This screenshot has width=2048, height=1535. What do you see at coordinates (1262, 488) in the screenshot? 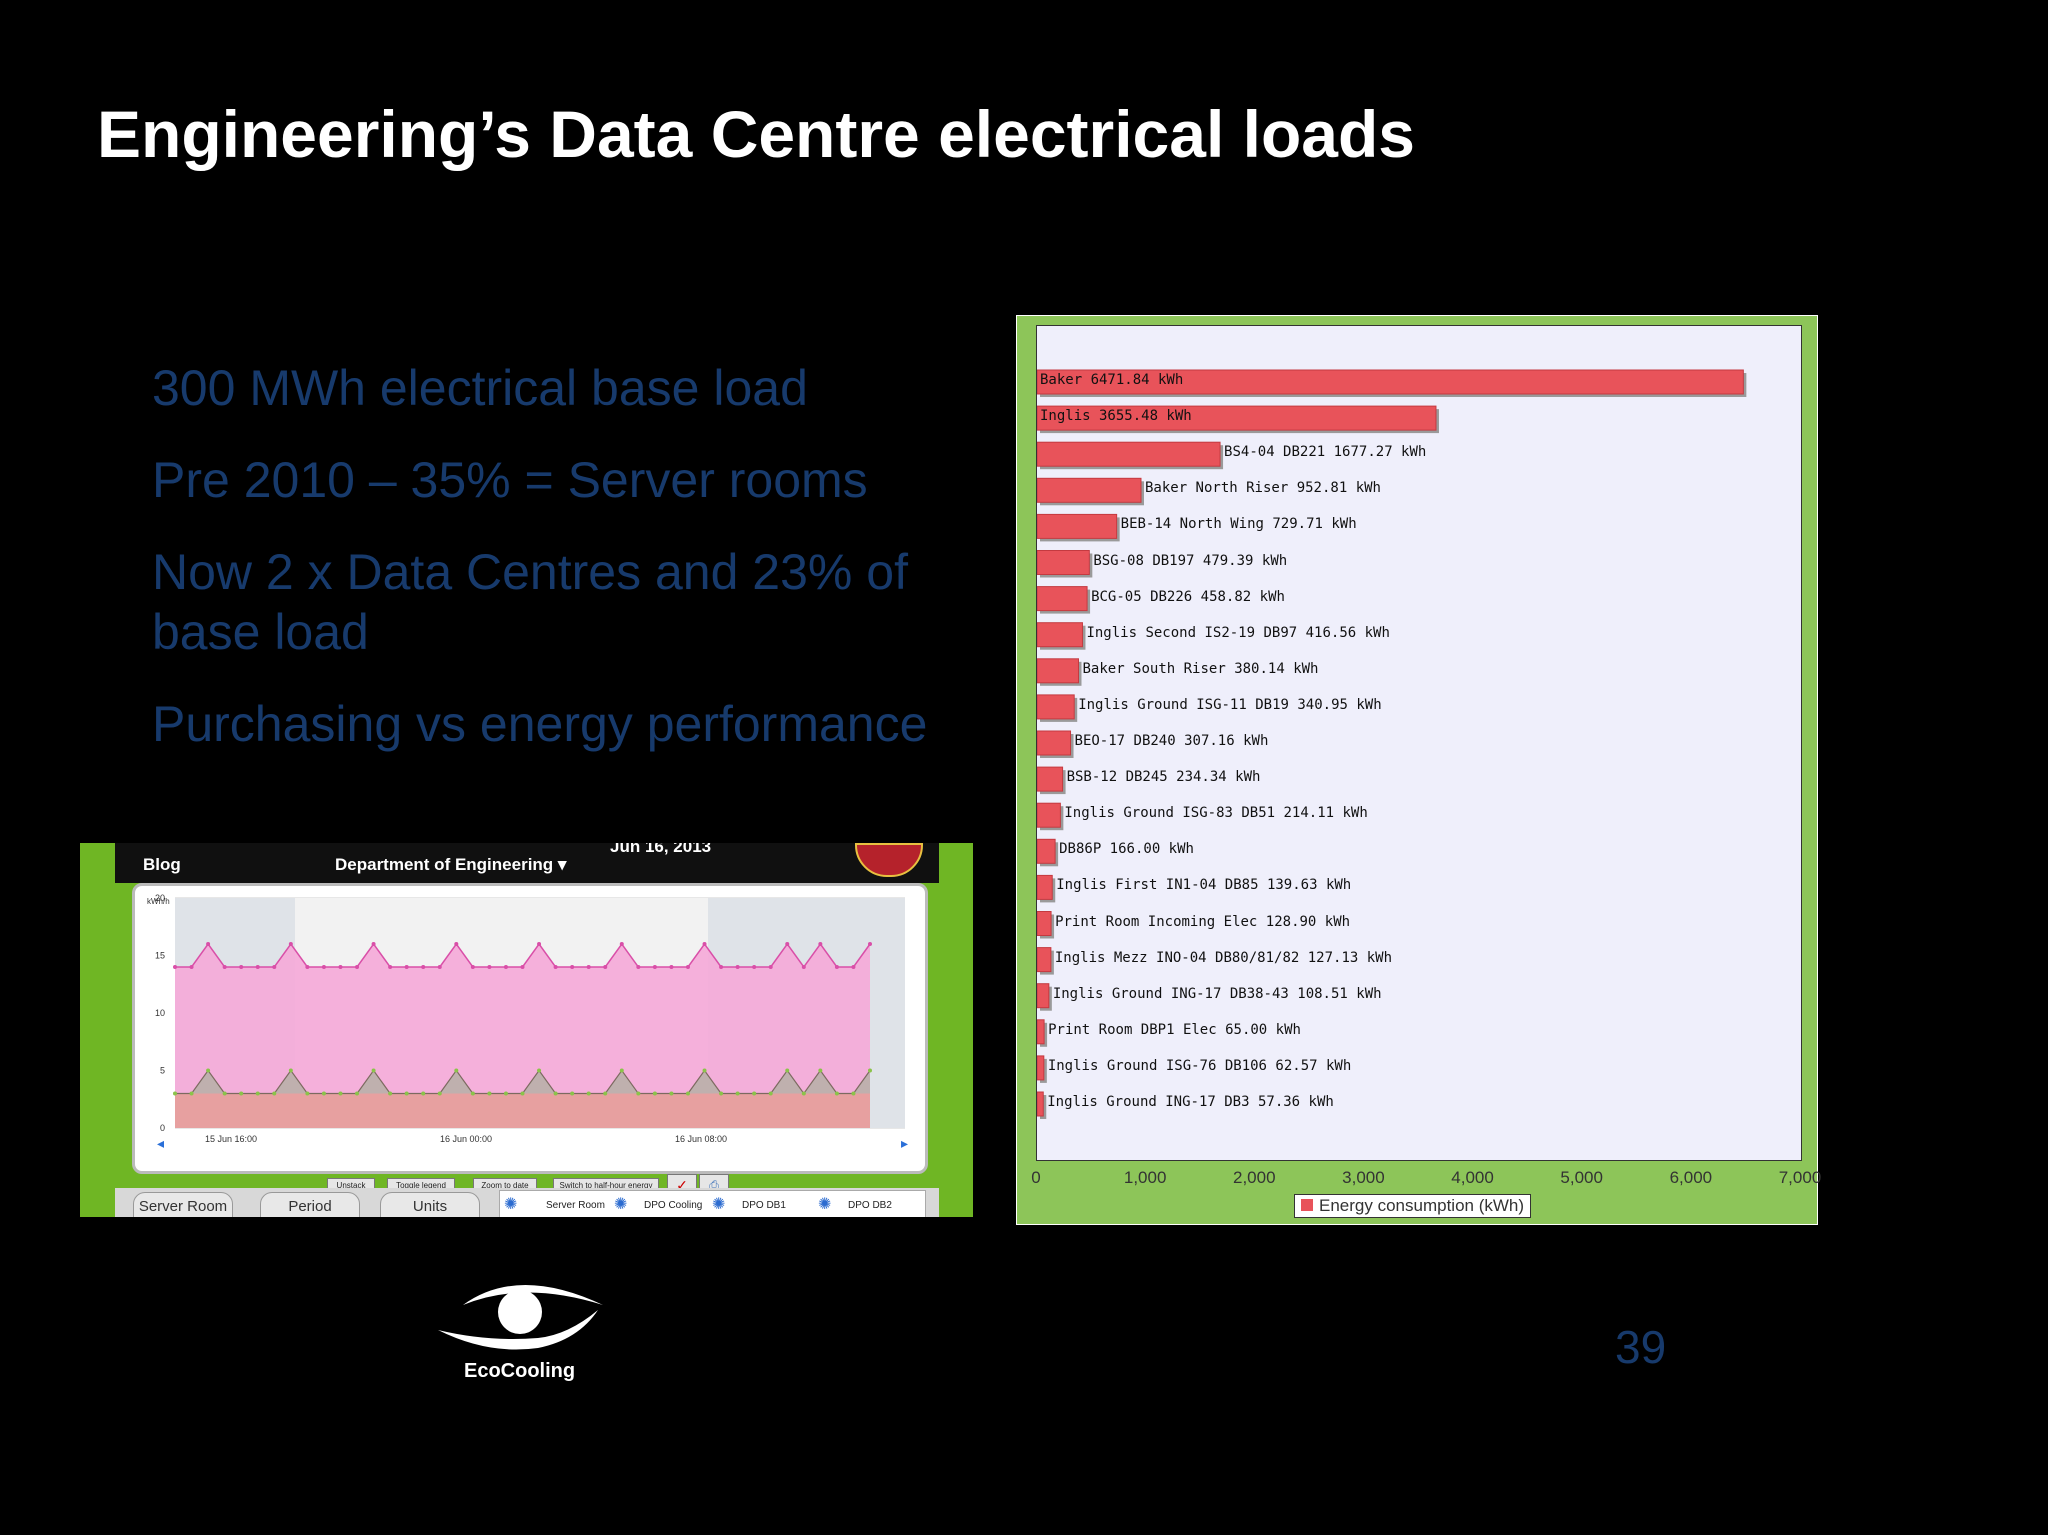
I see `bar-label: Baker North Riser 952.81 kWh` at bounding box center [1262, 488].